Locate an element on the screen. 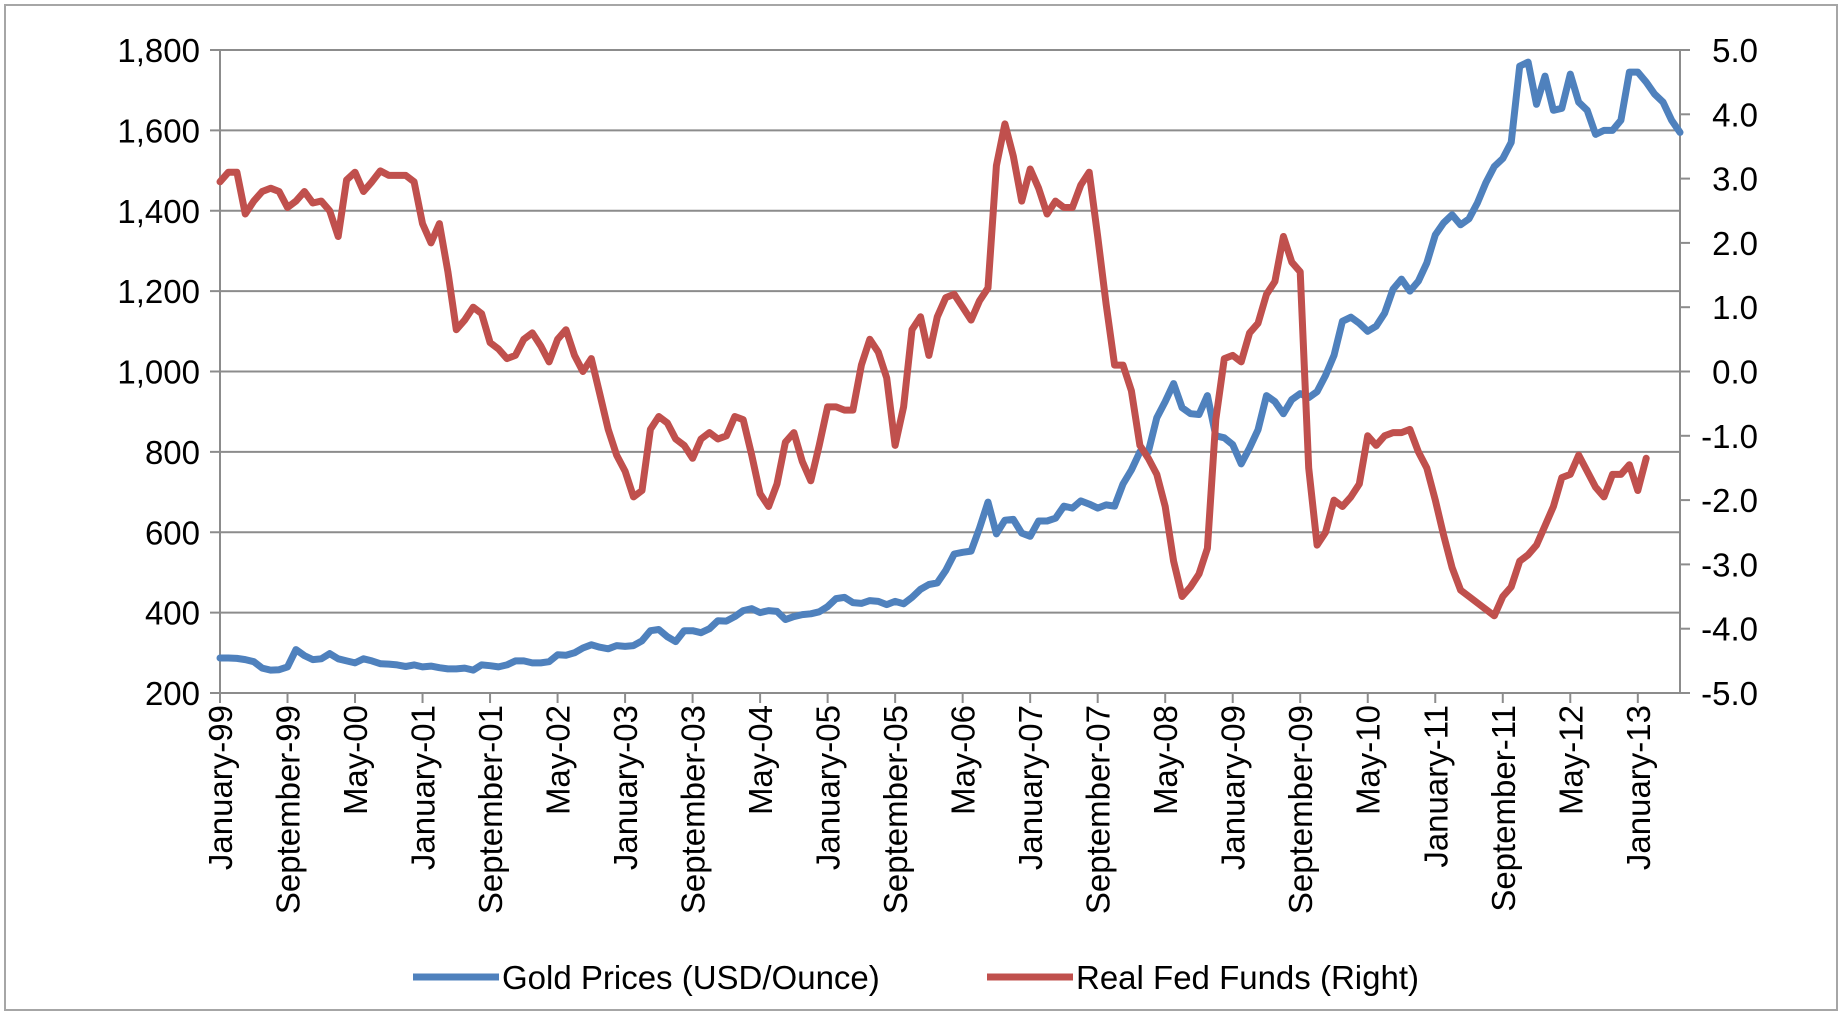  x-tick-label: January-03 is located at coordinates (625, 787).